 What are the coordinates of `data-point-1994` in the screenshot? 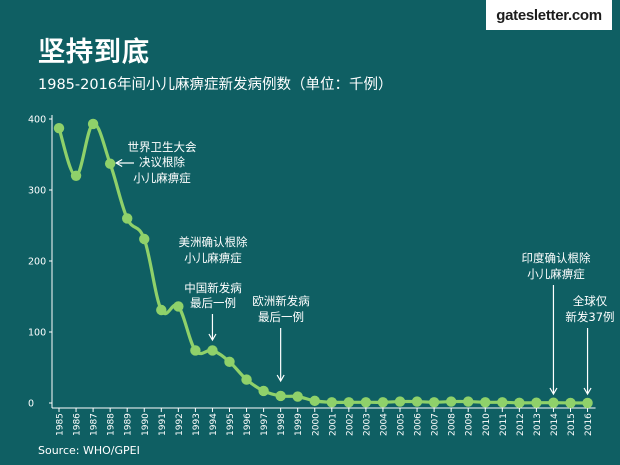 It's located at (212, 350).